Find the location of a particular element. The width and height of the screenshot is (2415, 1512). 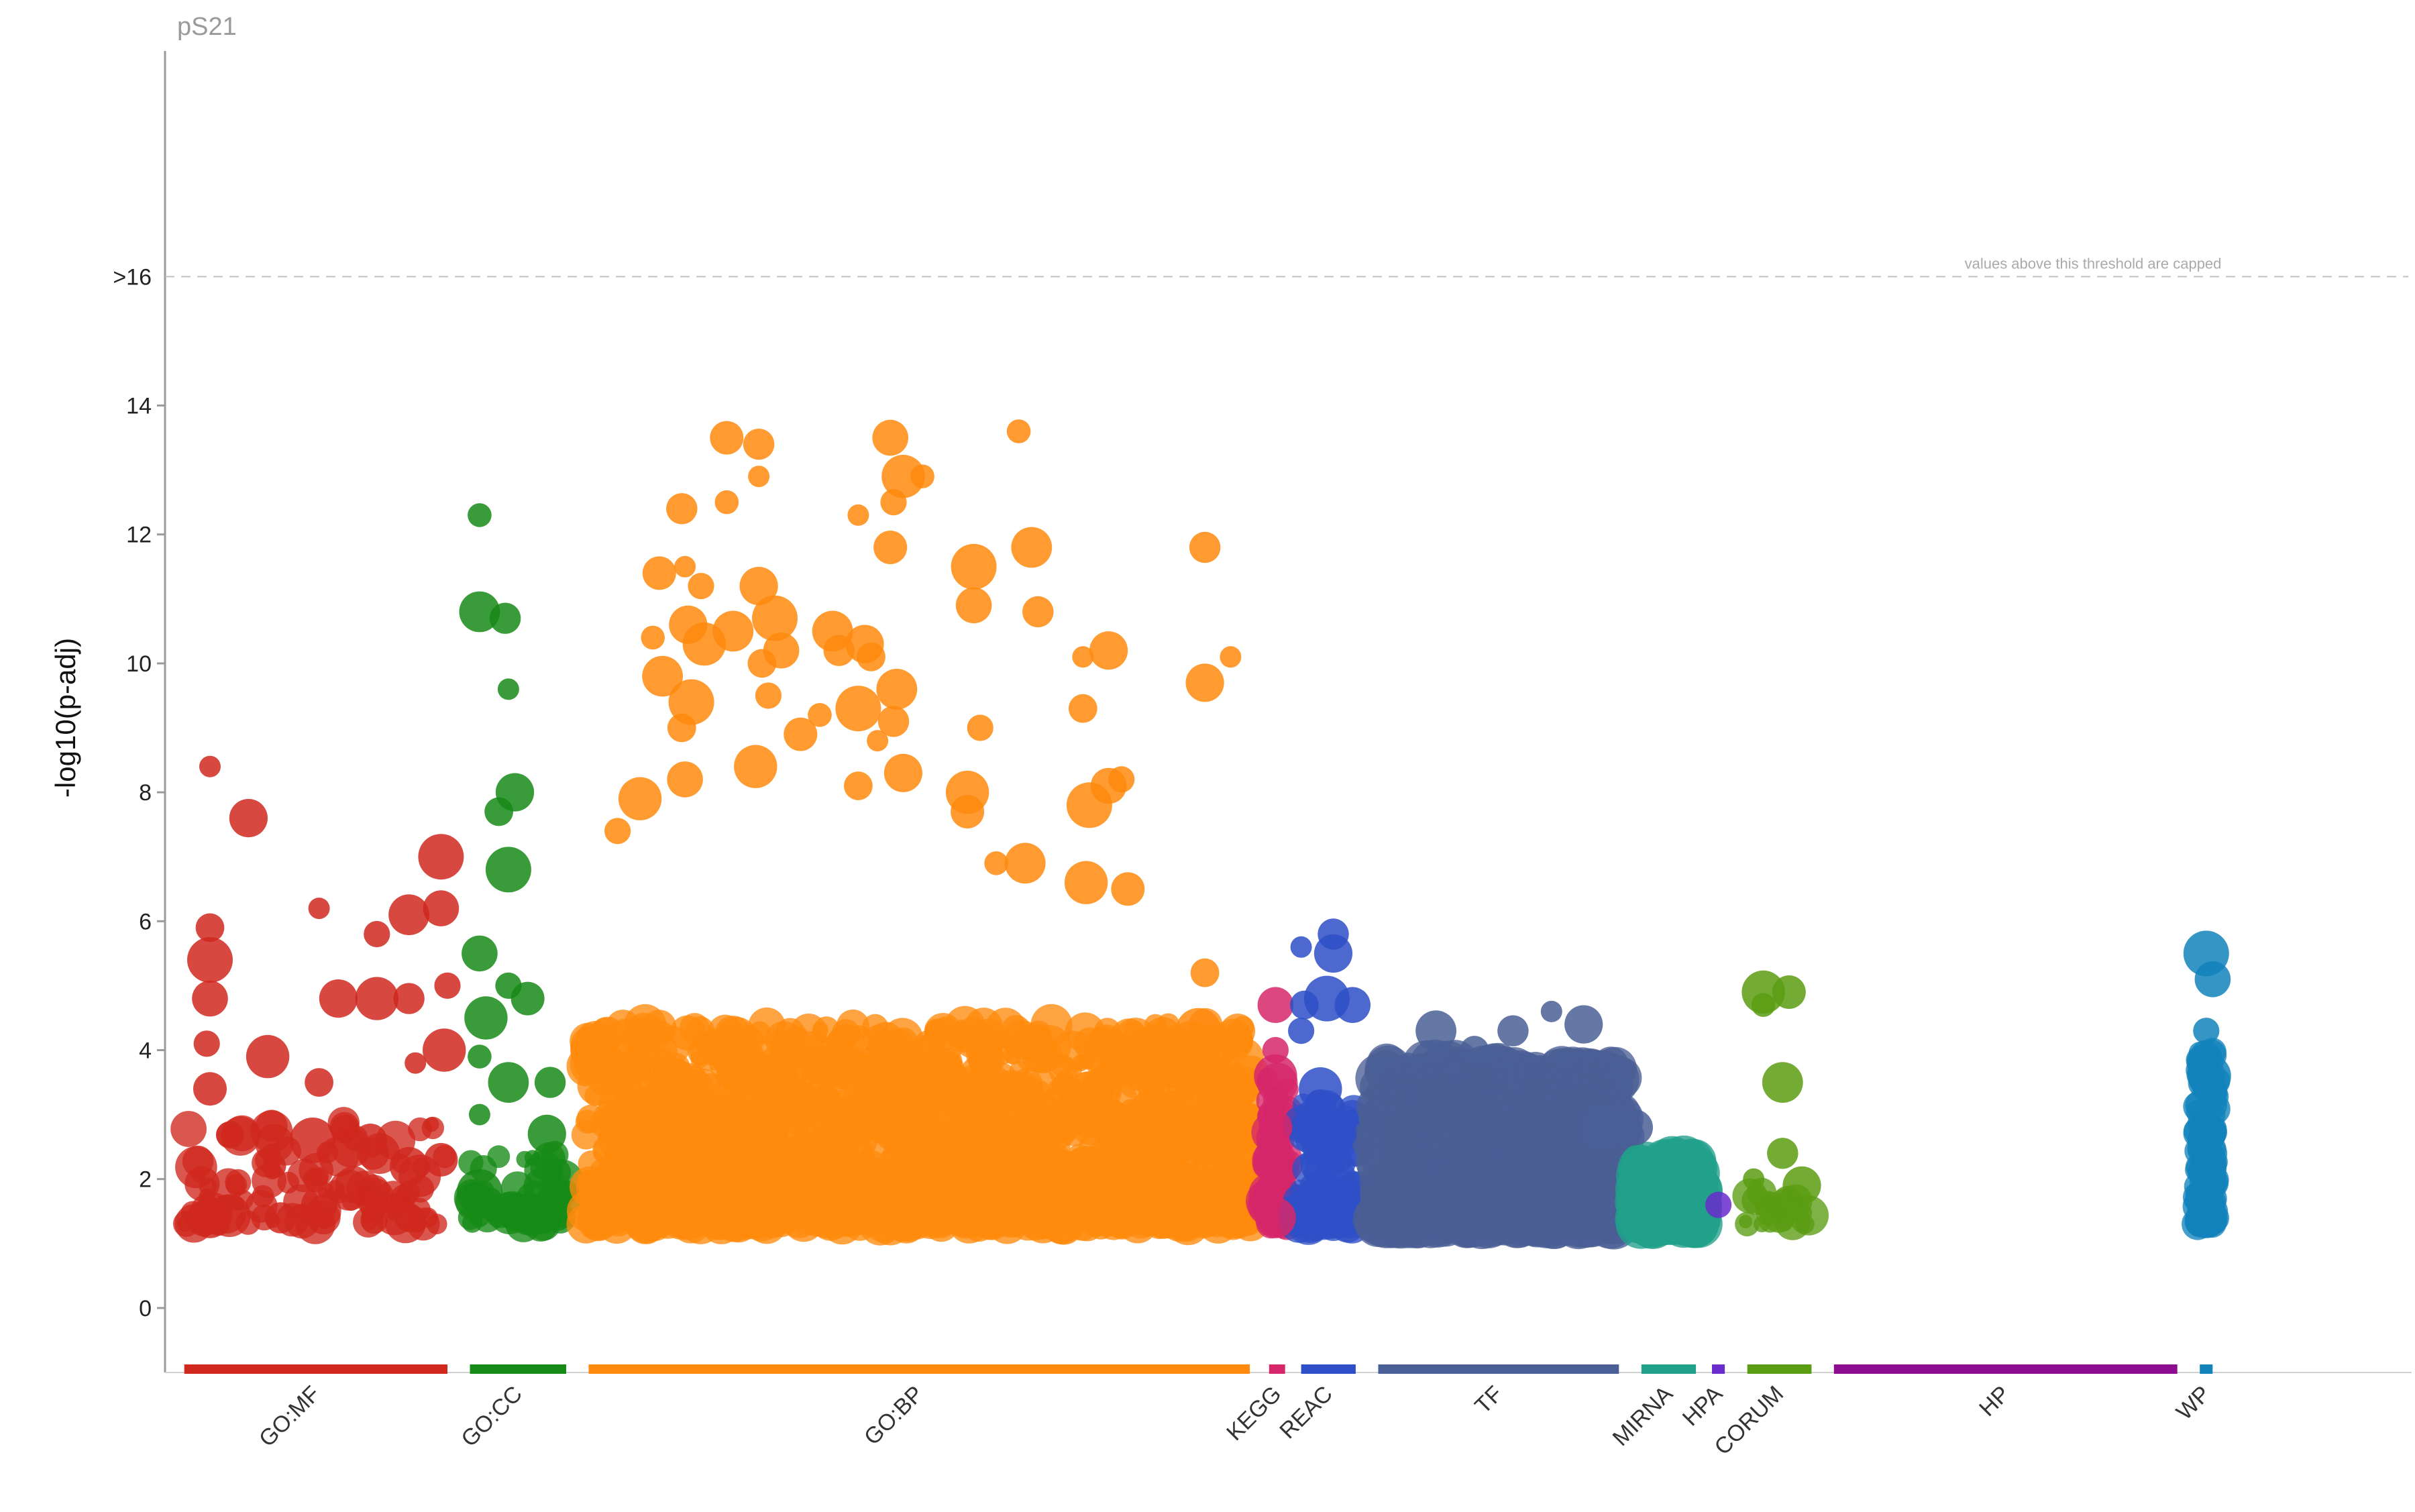

y-tick-label: 2 is located at coordinates (145, 1180).